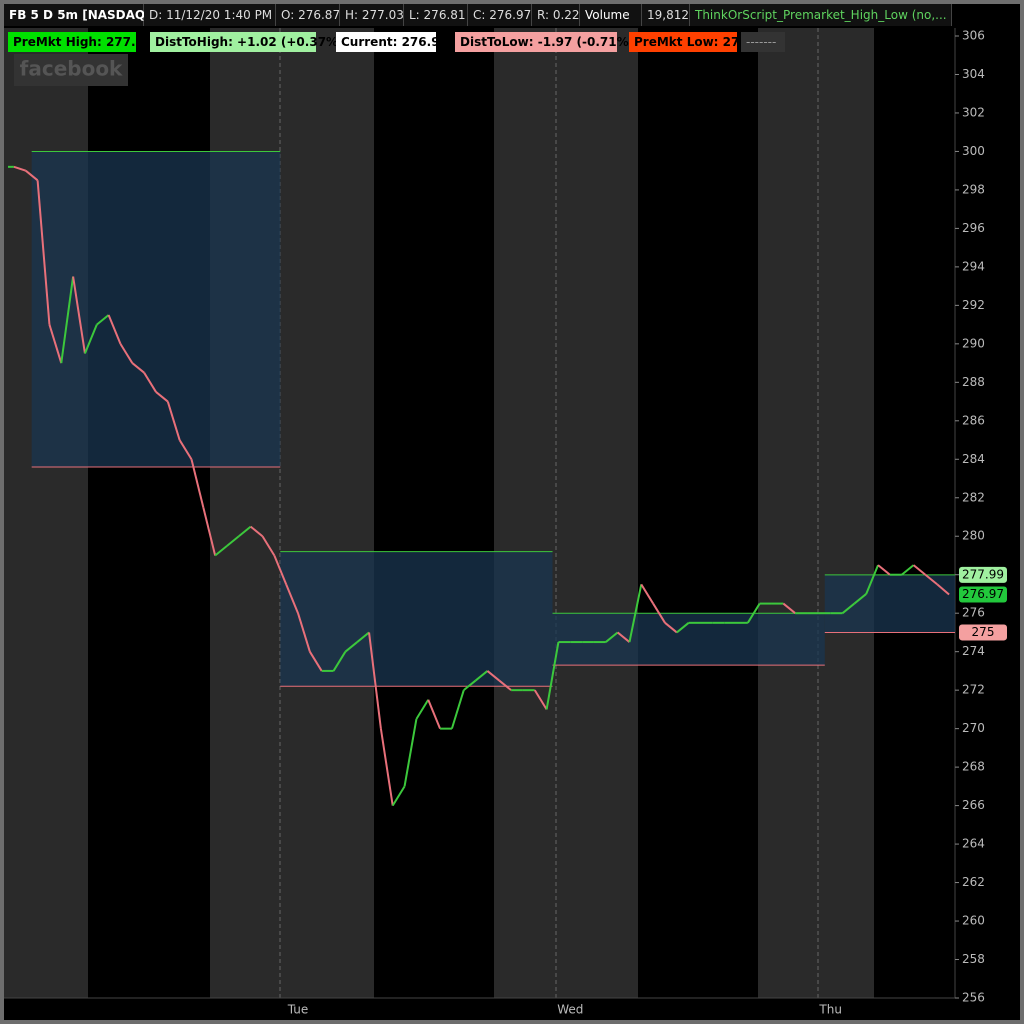 Image resolution: width=1024 pixels, height=1024 pixels. I want to click on y-tick-label: 274, so click(973, 651).